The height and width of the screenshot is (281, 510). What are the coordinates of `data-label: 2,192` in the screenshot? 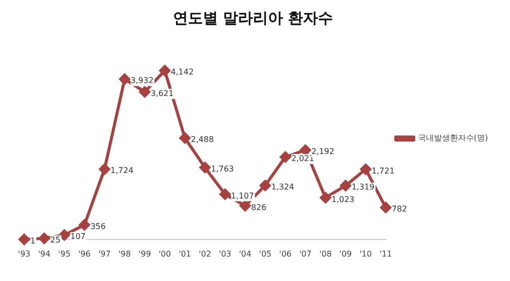 It's located at (322, 151).